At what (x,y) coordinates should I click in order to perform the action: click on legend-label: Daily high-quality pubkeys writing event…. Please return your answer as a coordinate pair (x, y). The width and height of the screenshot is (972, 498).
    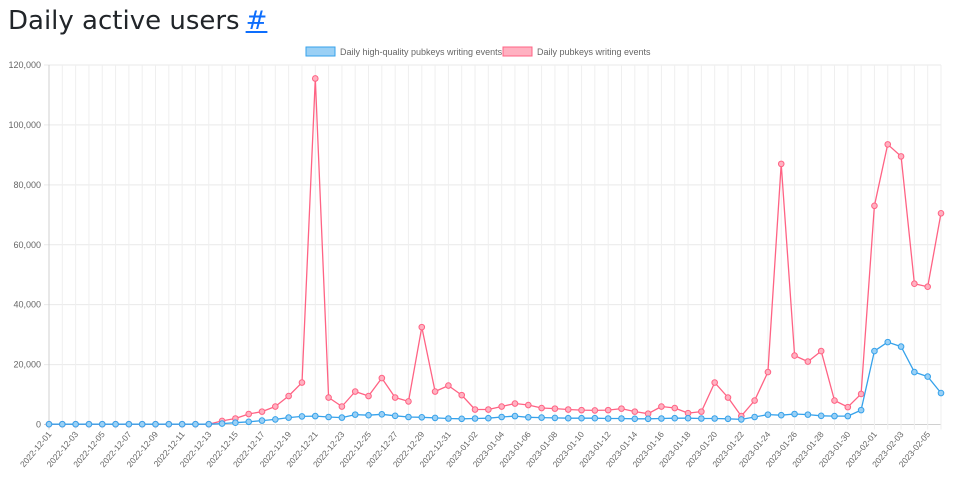
    Looking at the image, I should click on (421, 52).